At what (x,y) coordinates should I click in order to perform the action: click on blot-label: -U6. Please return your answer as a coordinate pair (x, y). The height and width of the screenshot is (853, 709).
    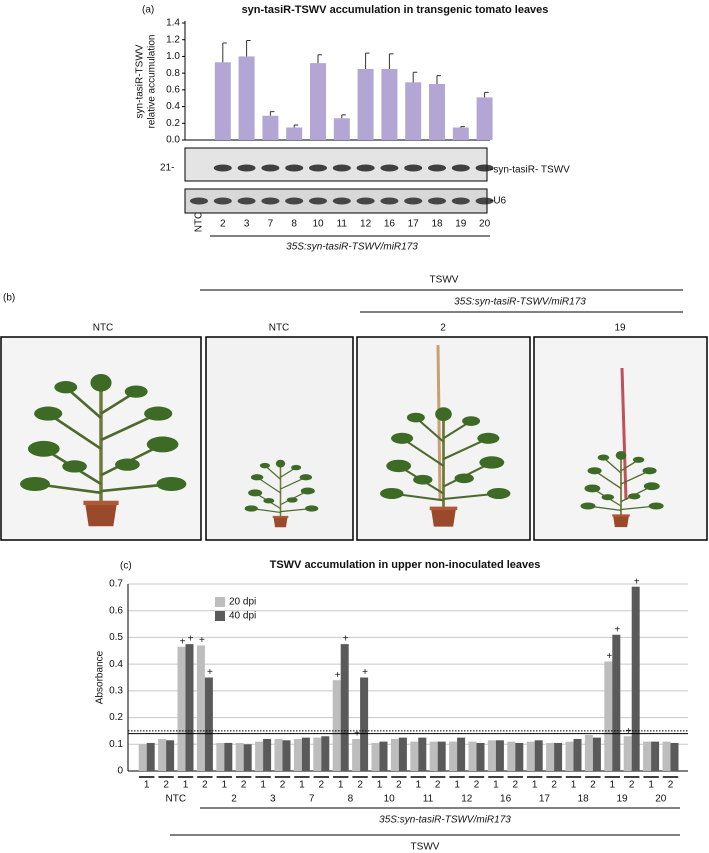
    Looking at the image, I should click on (498, 201).